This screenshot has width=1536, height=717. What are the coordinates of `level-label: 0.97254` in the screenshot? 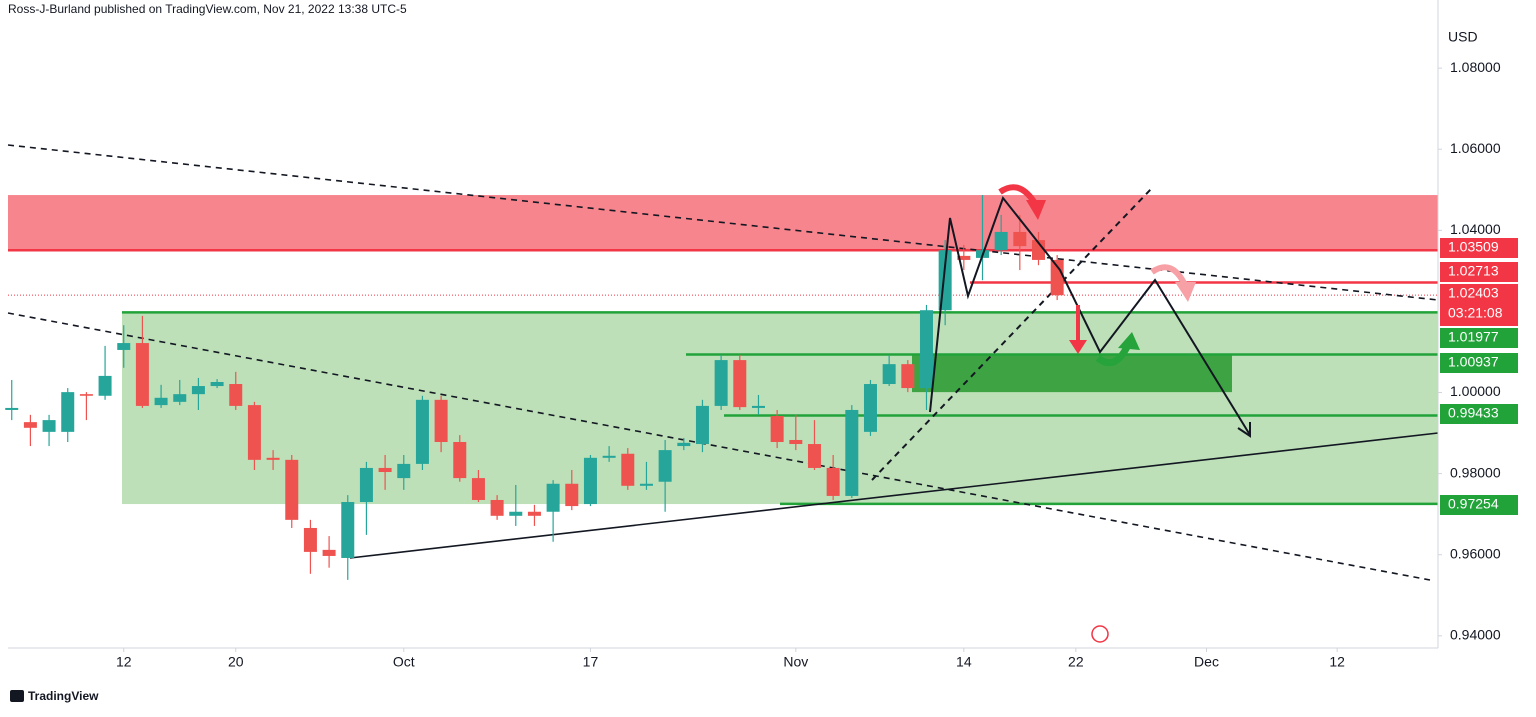 It's located at (1473, 504).